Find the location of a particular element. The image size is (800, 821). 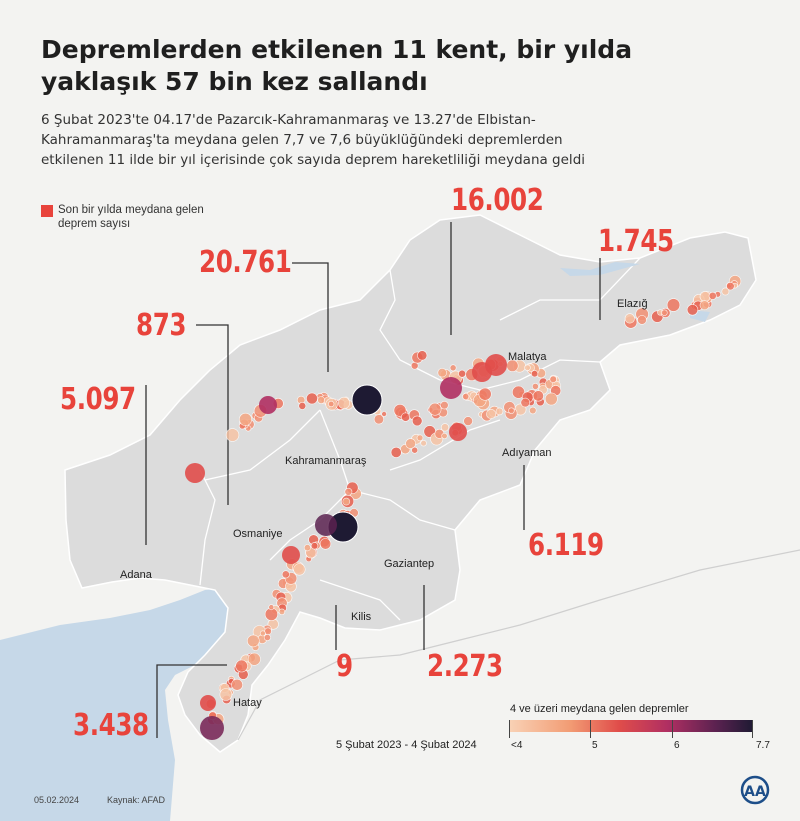

aa-logo-icon: AA is located at coordinates (755, 790).